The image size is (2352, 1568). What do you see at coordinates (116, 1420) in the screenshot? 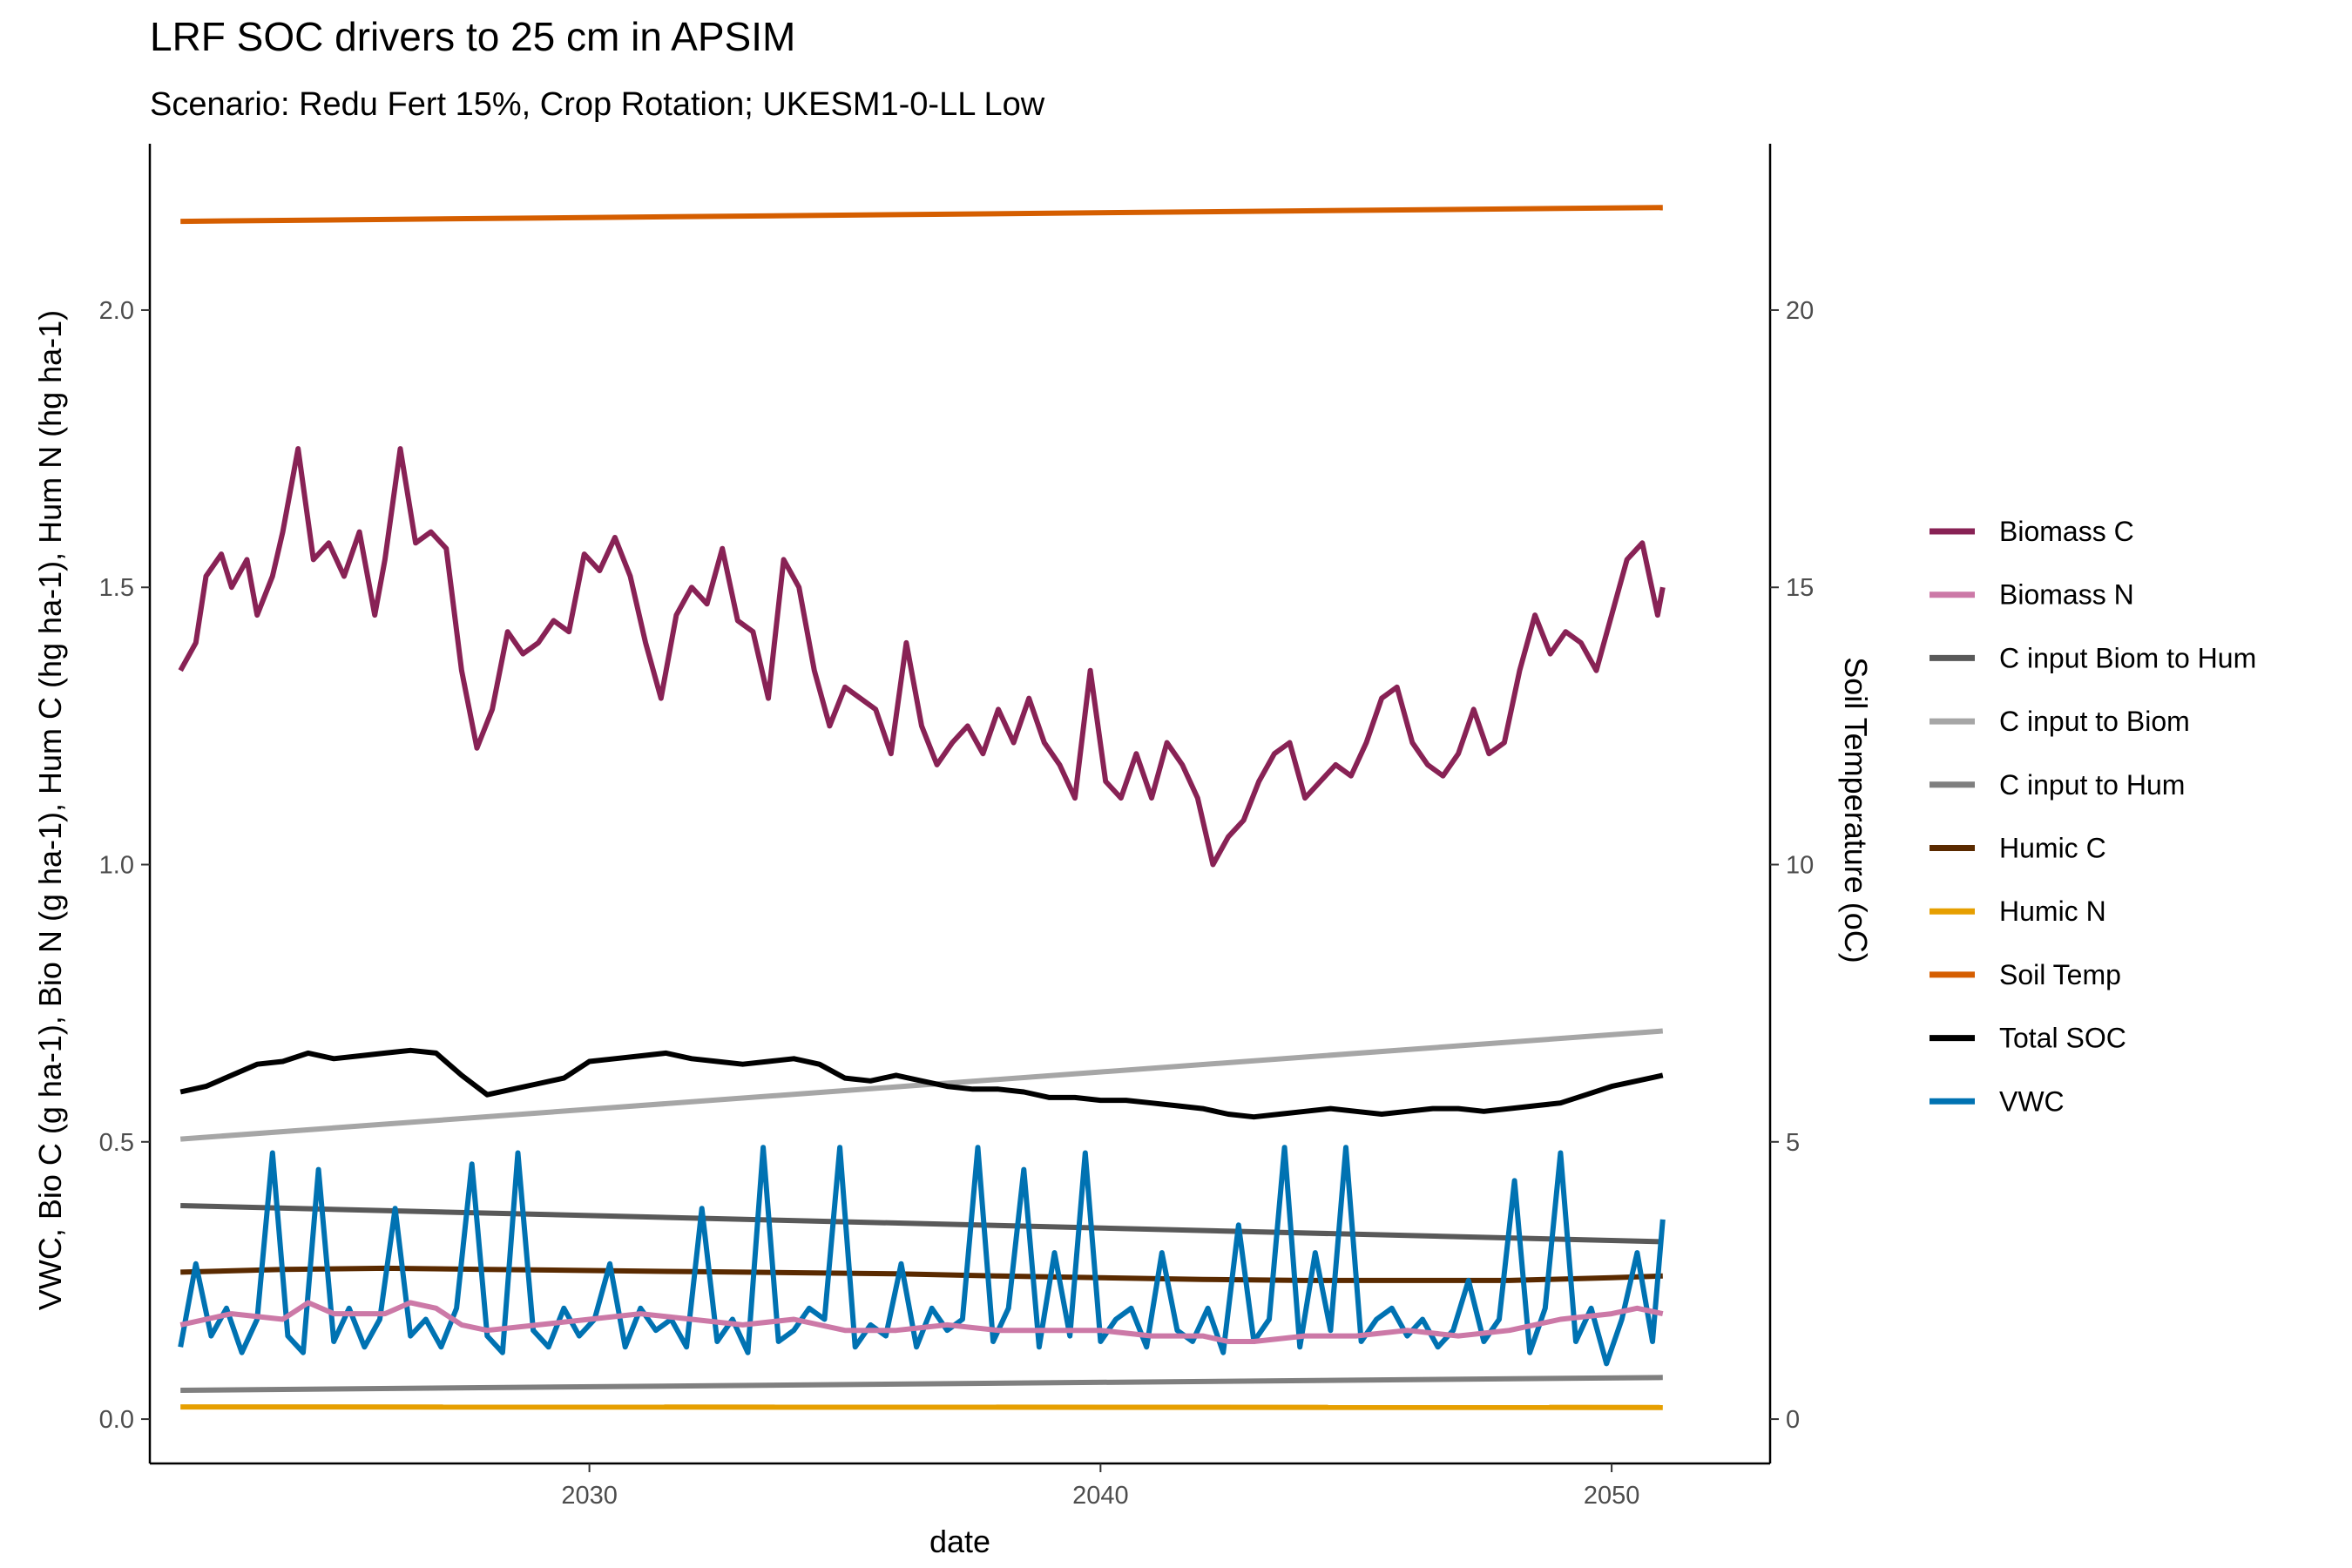
I see `y-left-tick-label: 0.0` at bounding box center [116, 1420].